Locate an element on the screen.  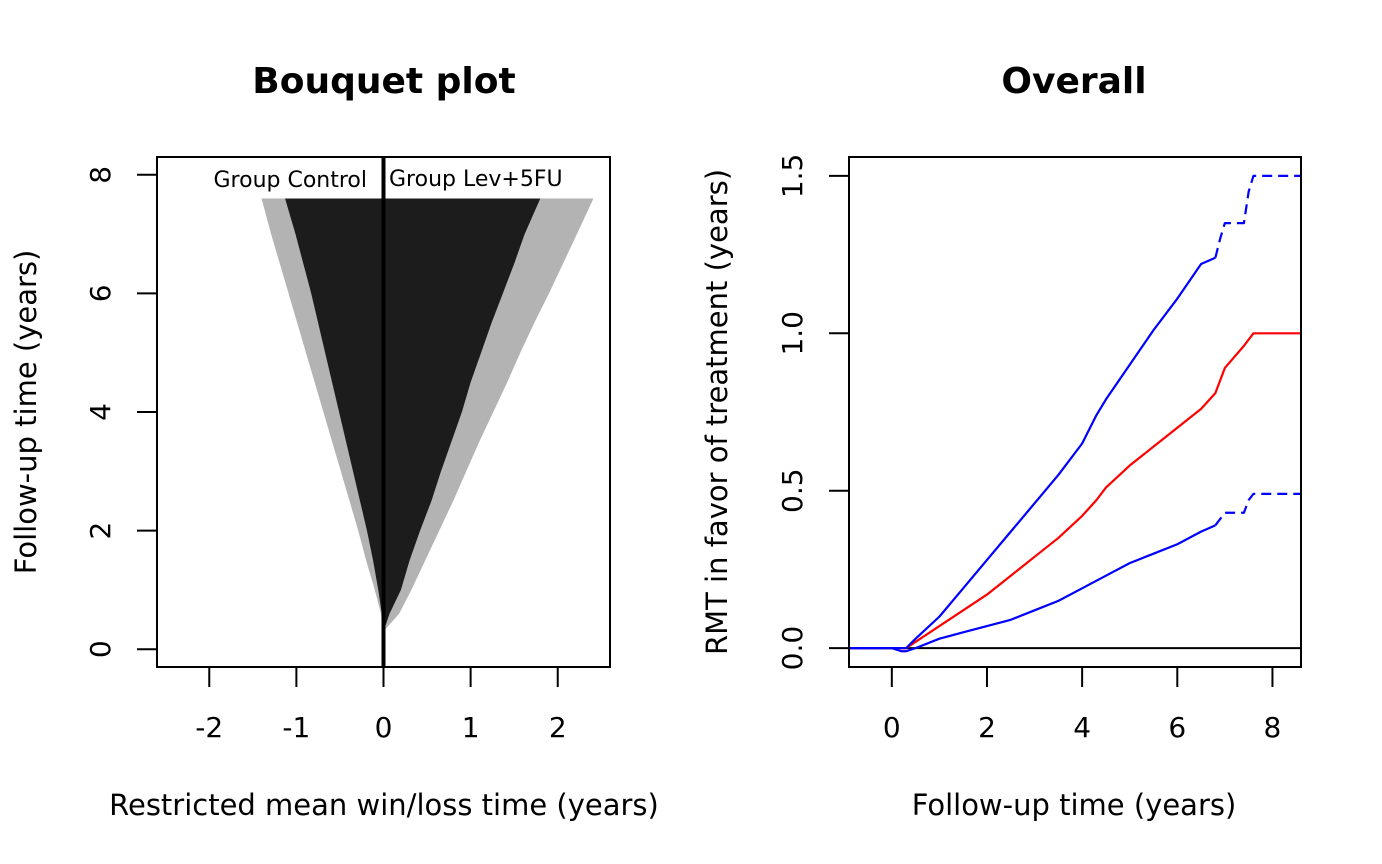
overall-plot-title: Overall is located at coordinates (1073, 81).